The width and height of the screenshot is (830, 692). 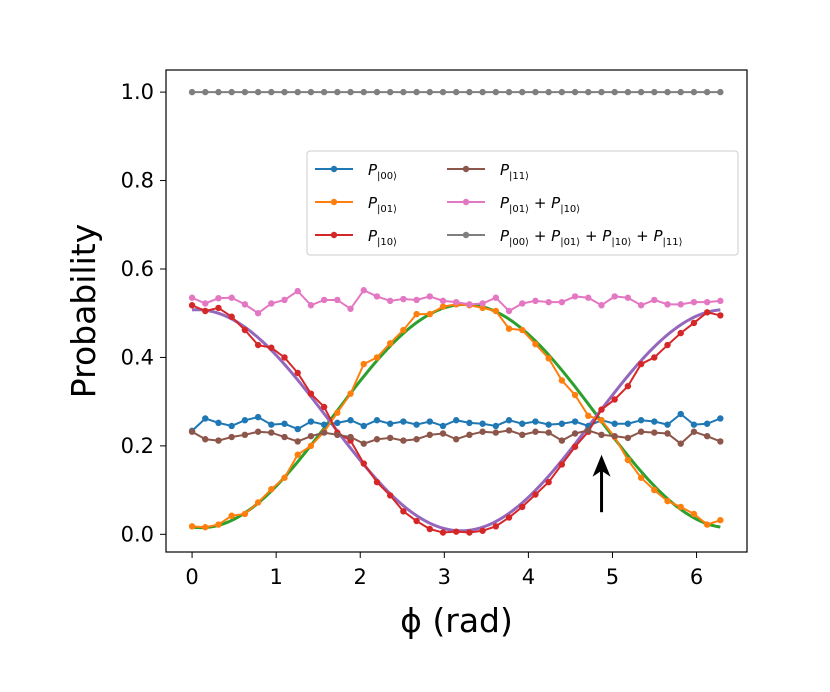 I want to click on legend-item: P|10⟩, so click(x=356, y=237).